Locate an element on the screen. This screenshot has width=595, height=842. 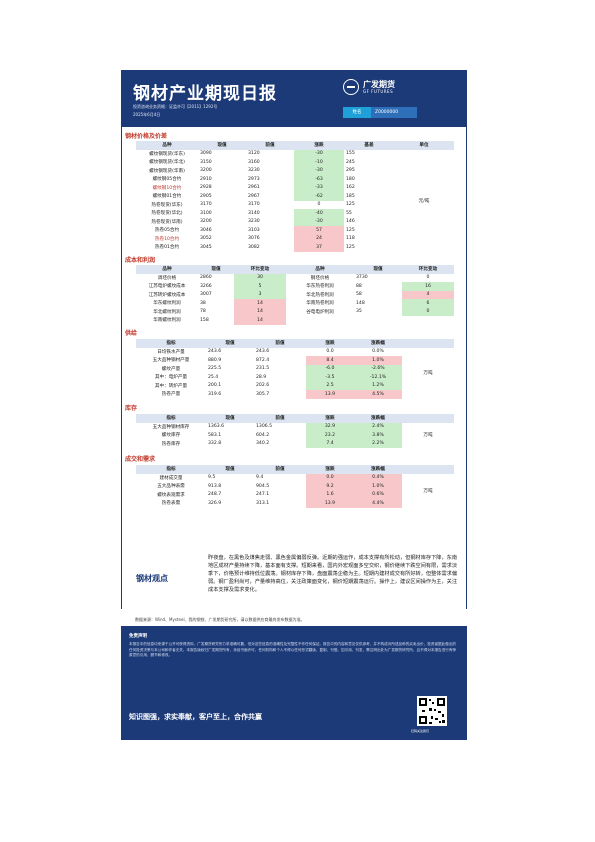
row-label: 螺纹产量 is located at coordinates (171, 369).